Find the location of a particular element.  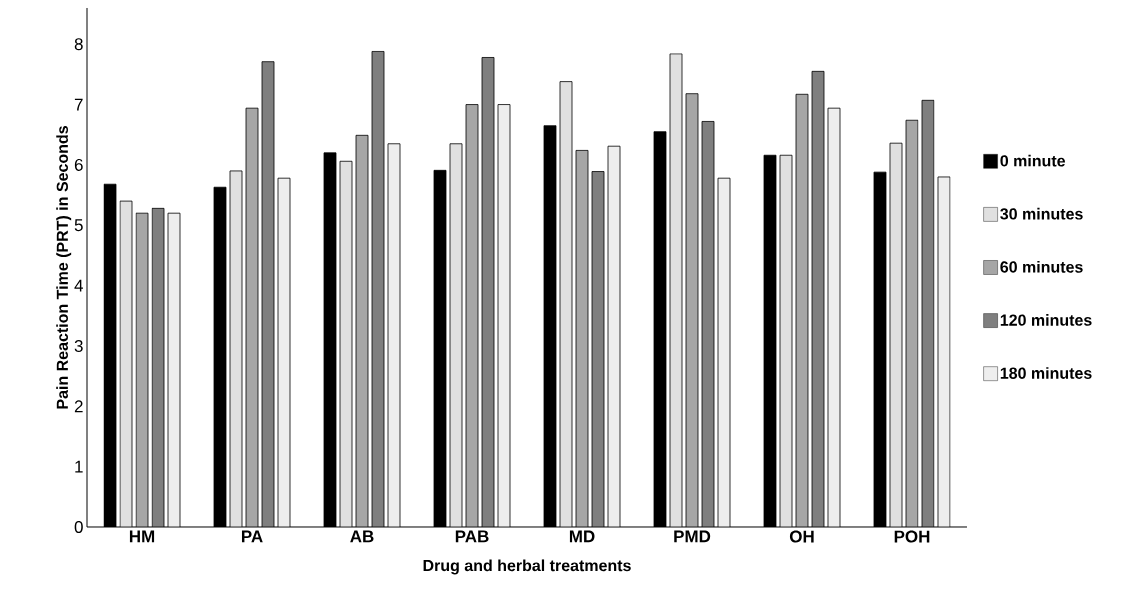

x-tick-label: AB is located at coordinates (362, 536).